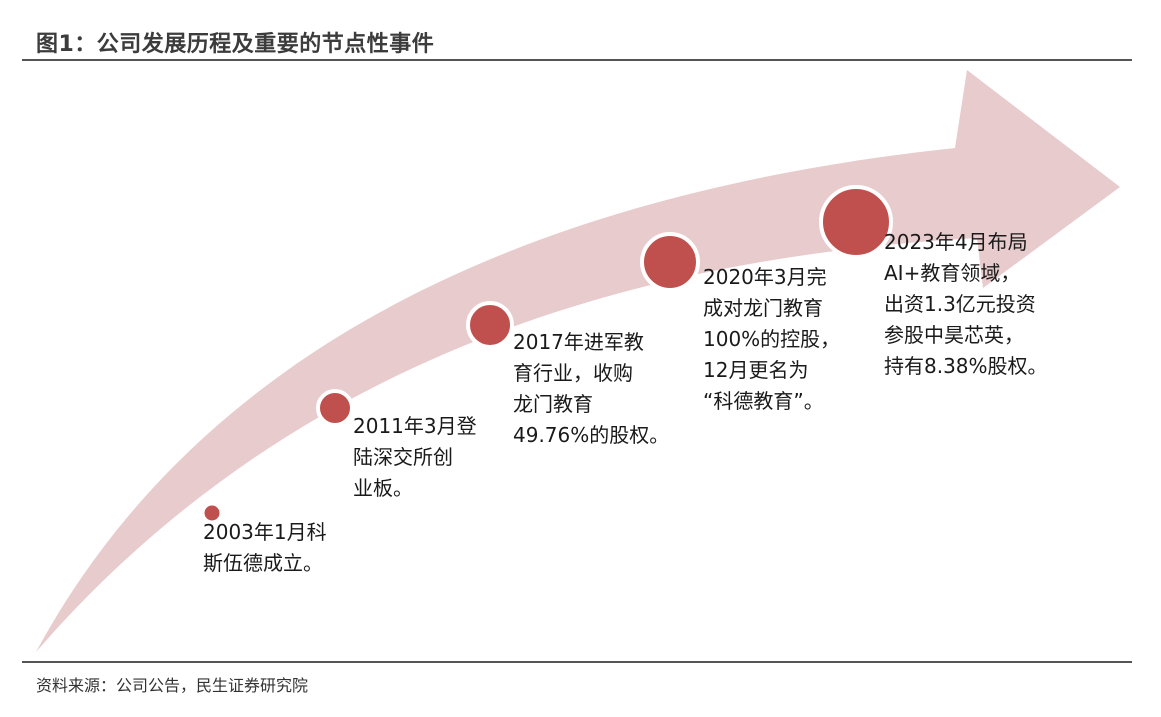 This screenshot has width=1161, height=717. I want to click on node-2011, so click(335, 408).